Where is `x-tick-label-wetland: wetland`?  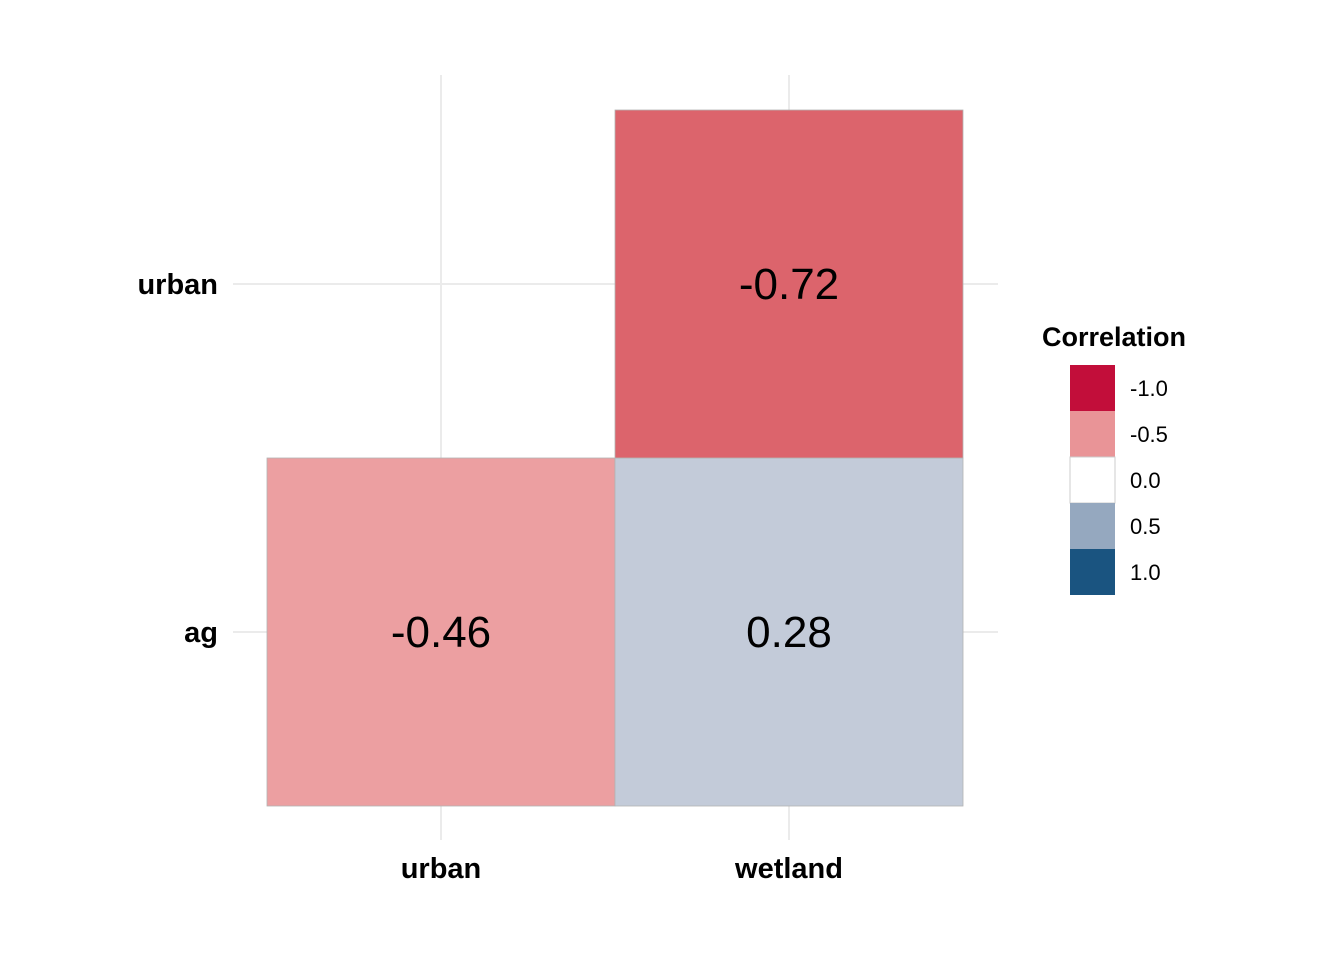 x-tick-label-wetland: wetland is located at coordinates (788, 869).